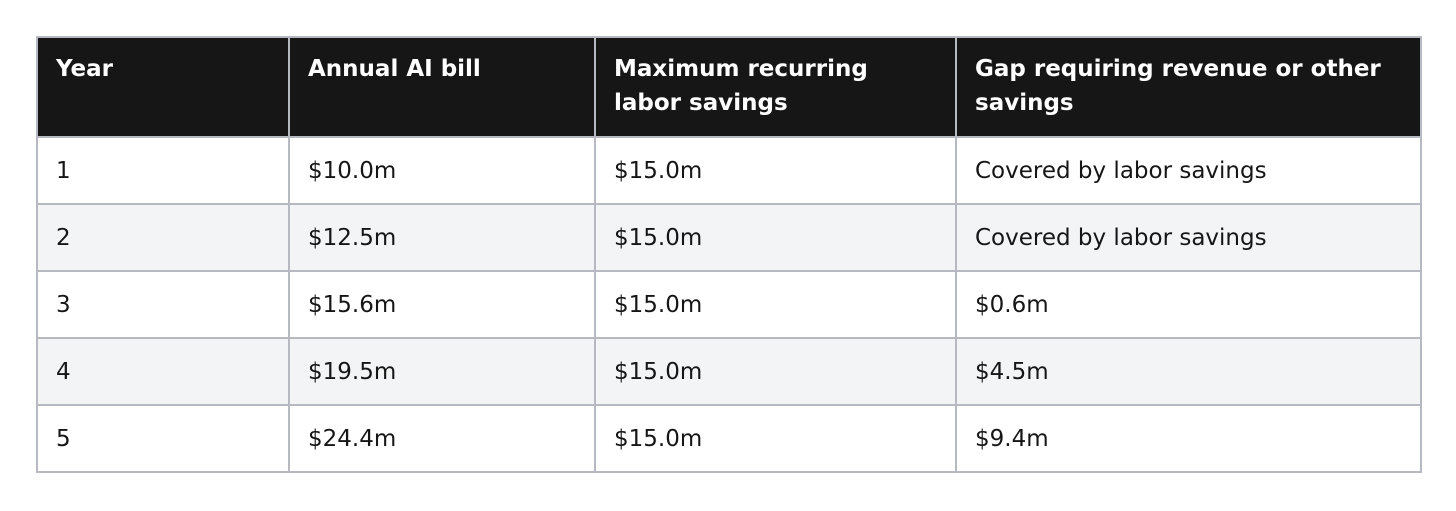  Describe the element at coordinates (442, 237) in the screenshot. I see `cell-ai-bill: $12.5m` at that location.